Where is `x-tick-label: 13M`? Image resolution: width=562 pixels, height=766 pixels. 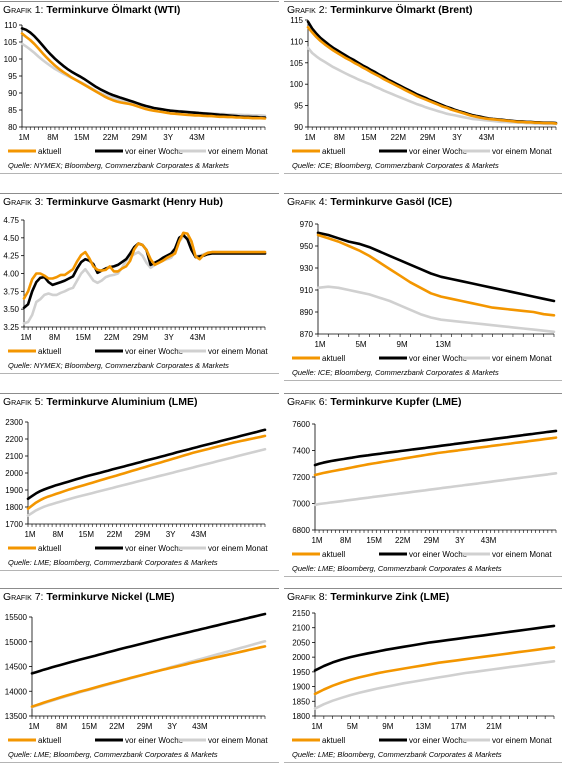
x-tick-label: 13M is located at coordinates (423, 726).